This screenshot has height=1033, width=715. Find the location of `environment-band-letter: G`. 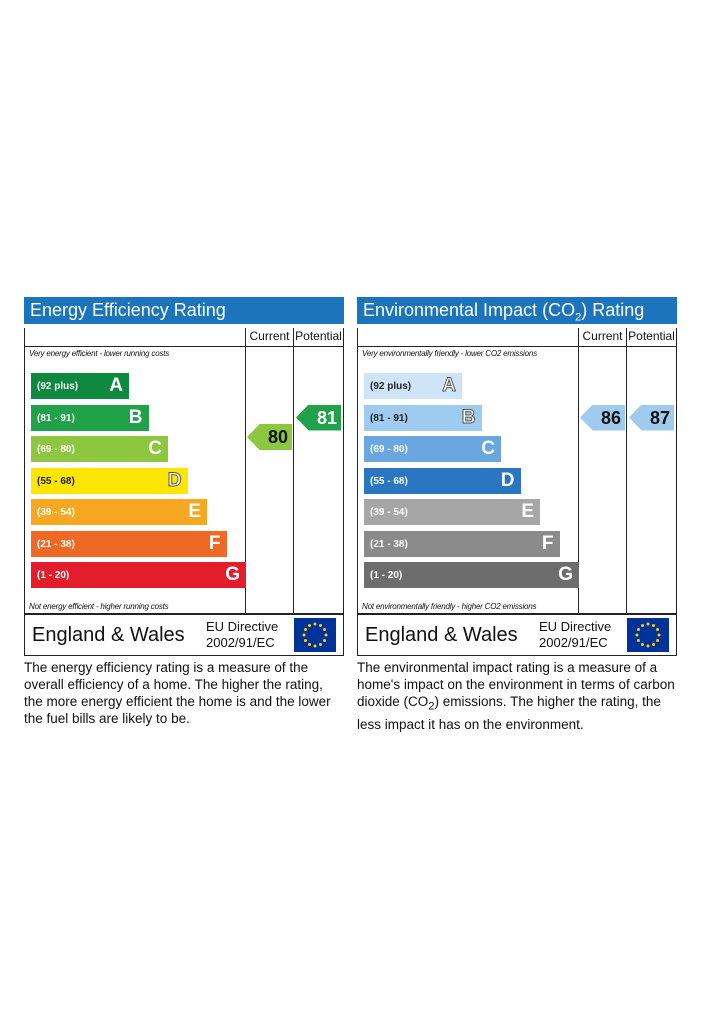

environment-band-letter: G is located at coordinates (565, 574).